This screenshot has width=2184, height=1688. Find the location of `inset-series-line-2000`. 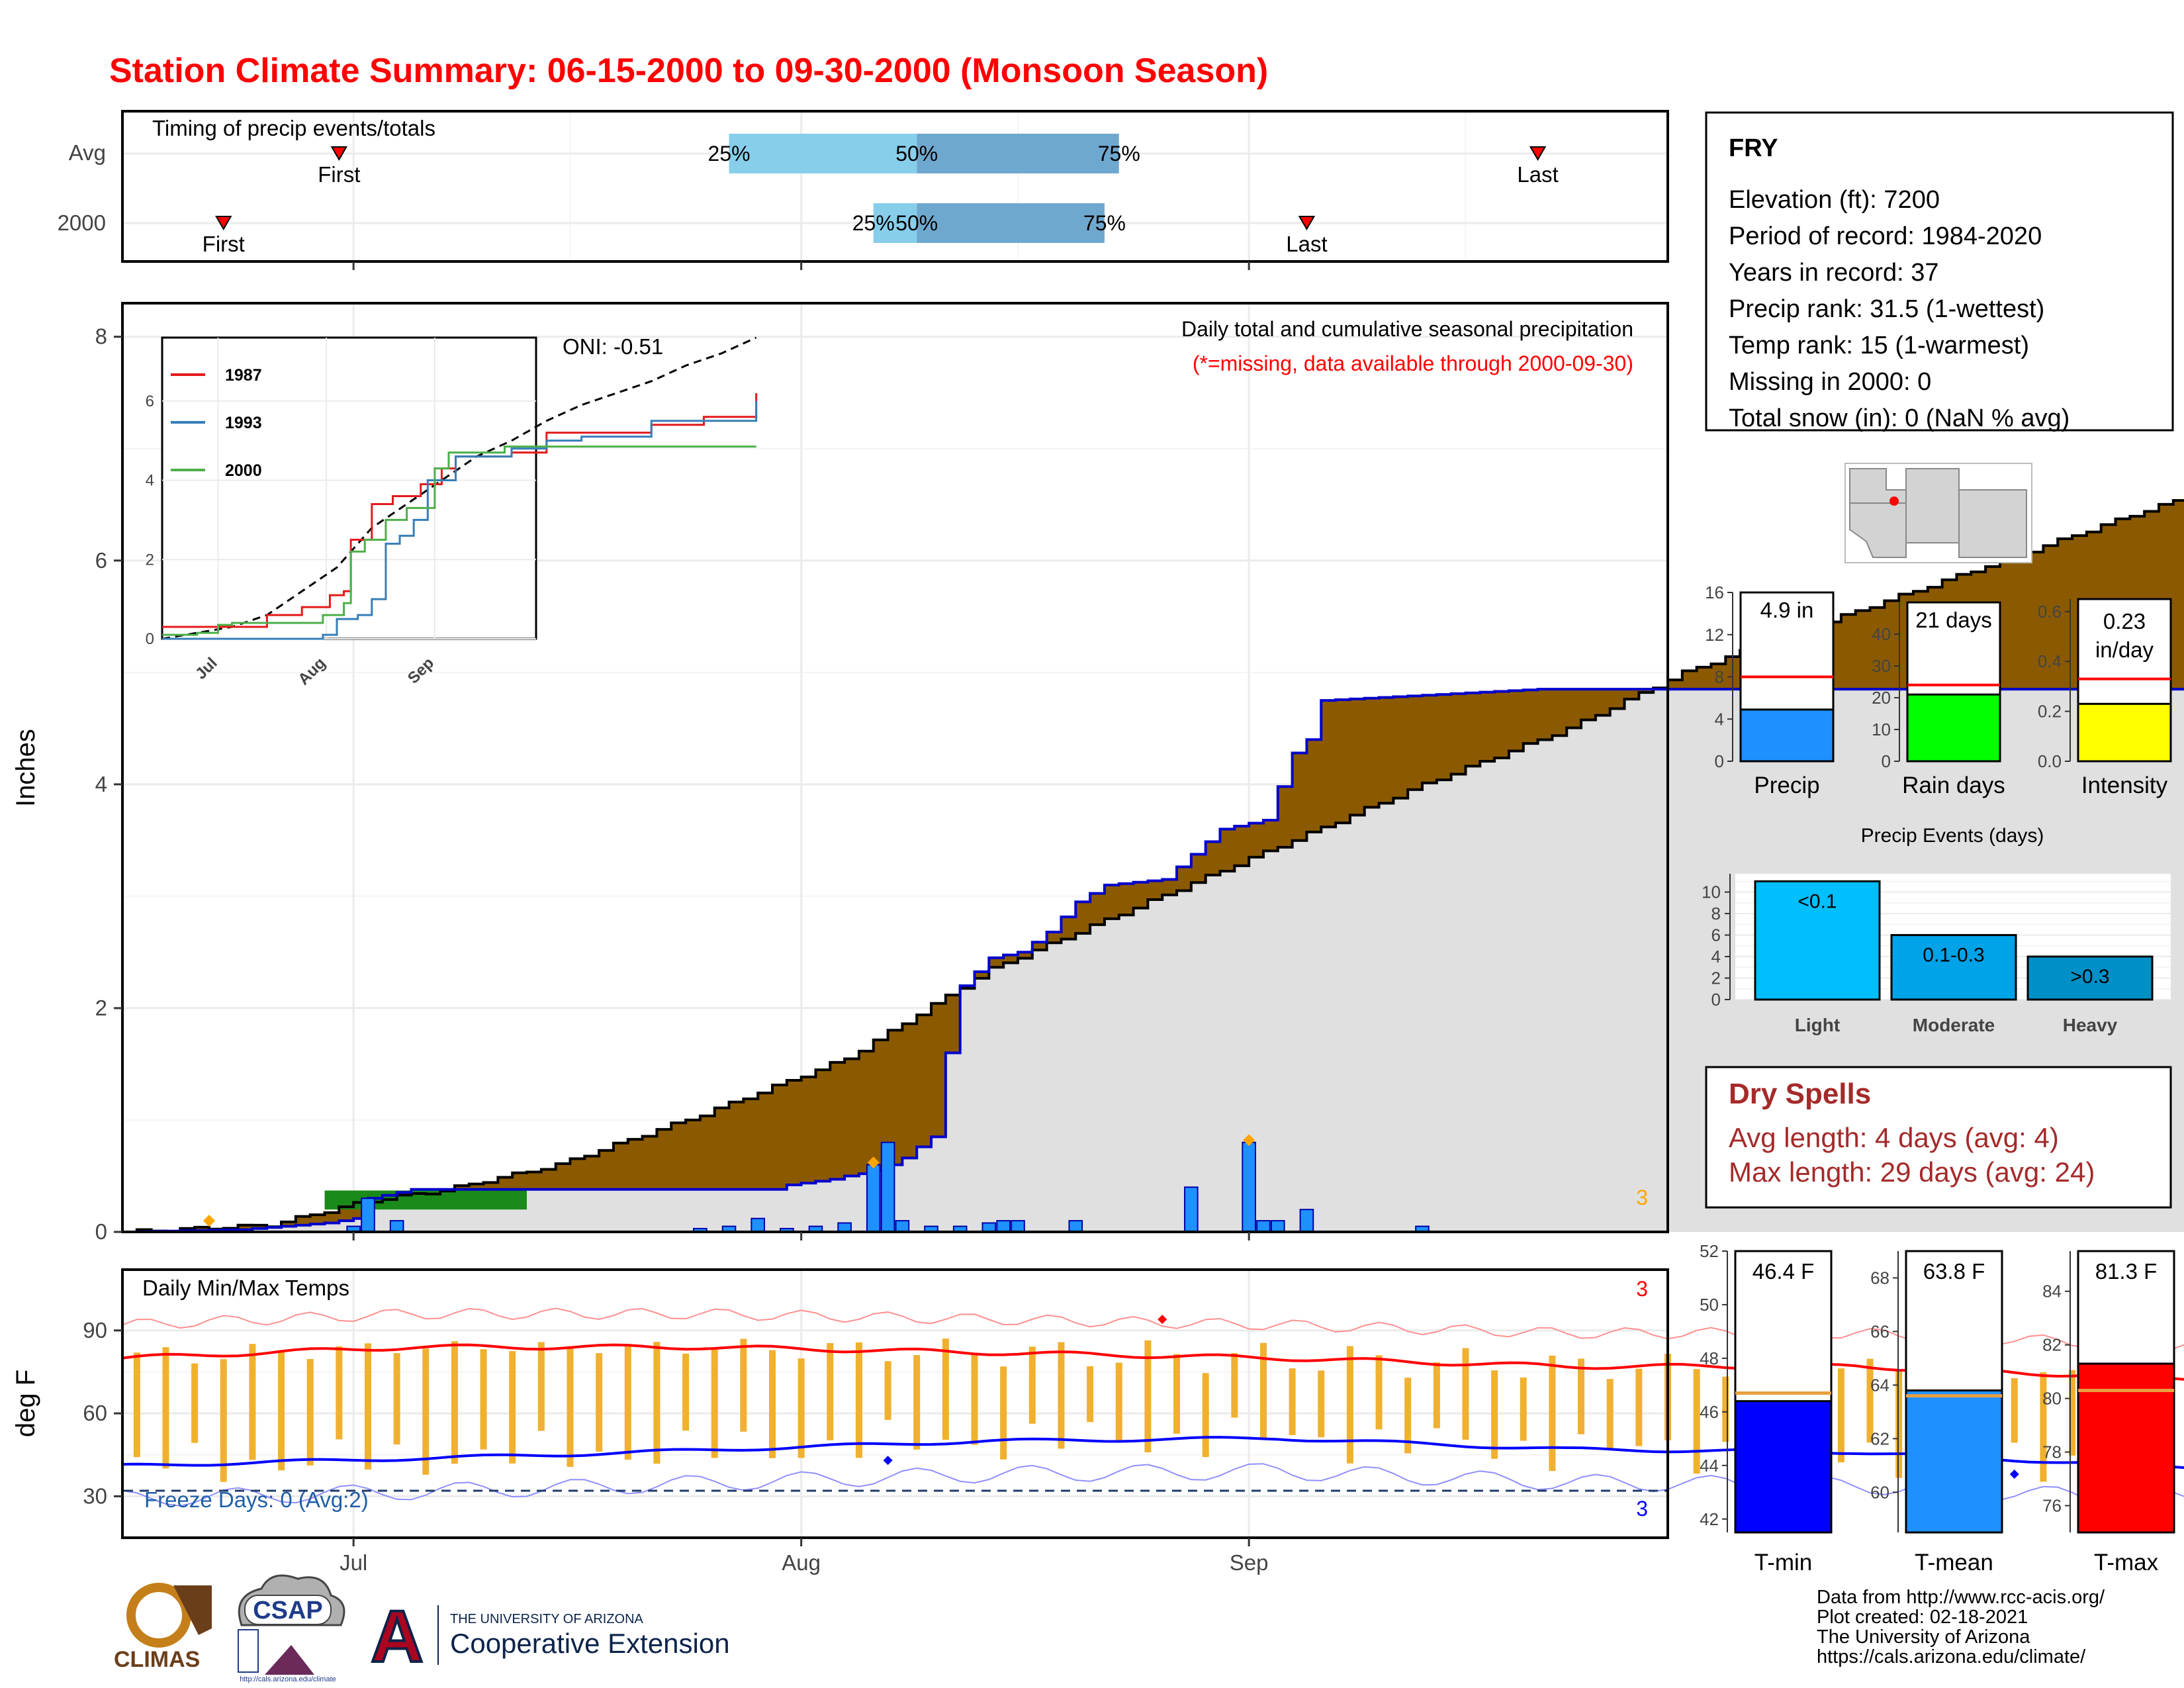

inset-series-line-2000 is located at coordinates (459, 540).